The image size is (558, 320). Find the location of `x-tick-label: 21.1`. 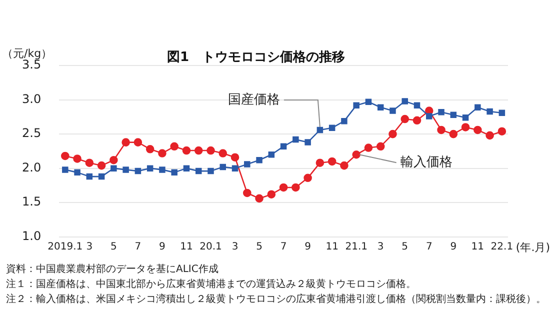

x-tick-label: 21.1 is located at coordinates (356, 246).